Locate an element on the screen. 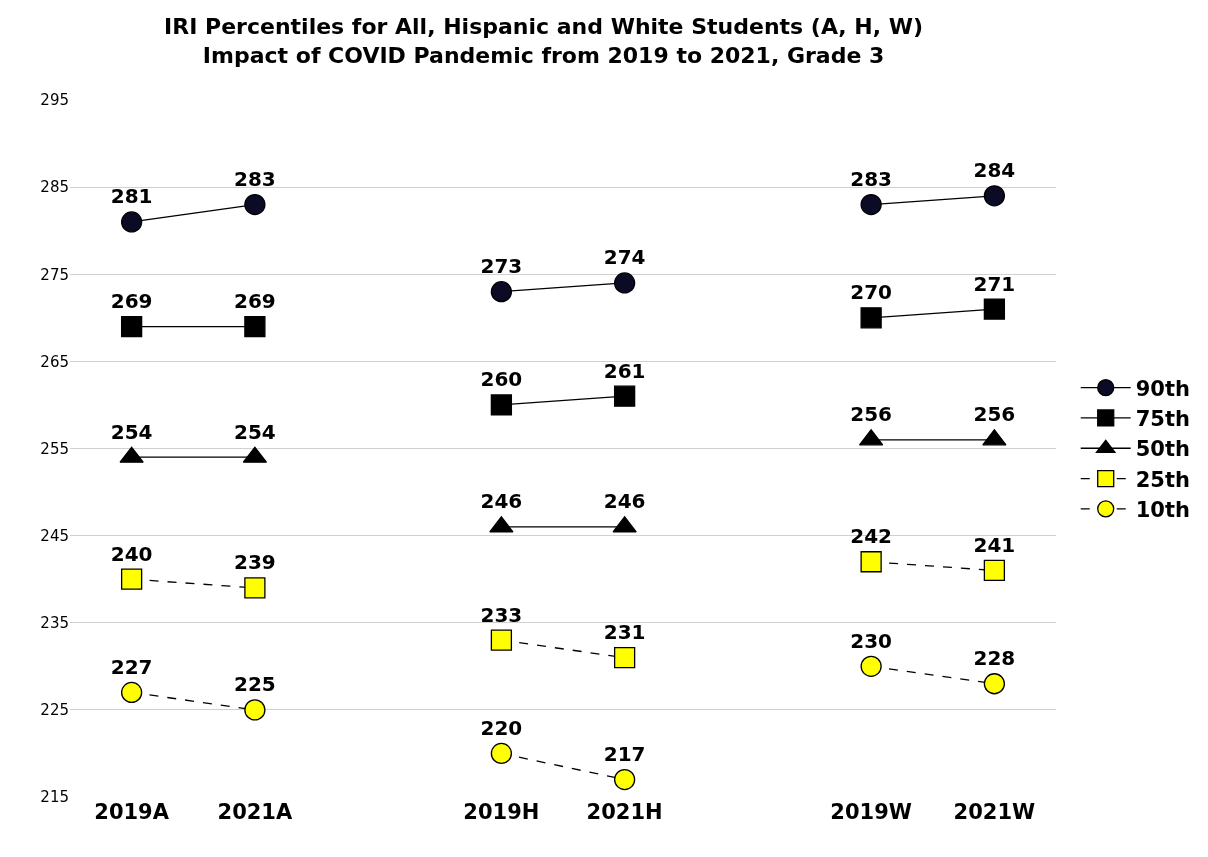 The height and width of the screenshot is (857, 1208). x-tick-label: 2019H is located at coordinates (501, 812).